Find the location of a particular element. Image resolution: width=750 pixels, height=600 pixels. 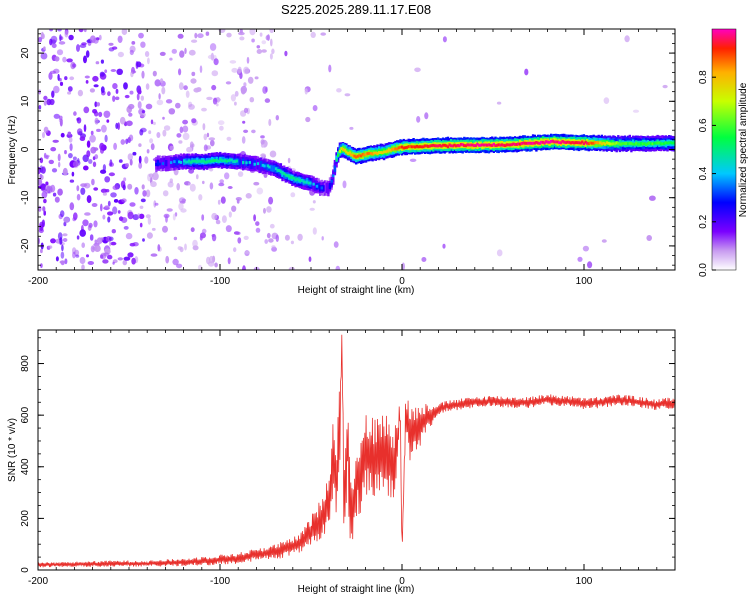

y-tick-label: 0 is located at coordinates (25, 149).